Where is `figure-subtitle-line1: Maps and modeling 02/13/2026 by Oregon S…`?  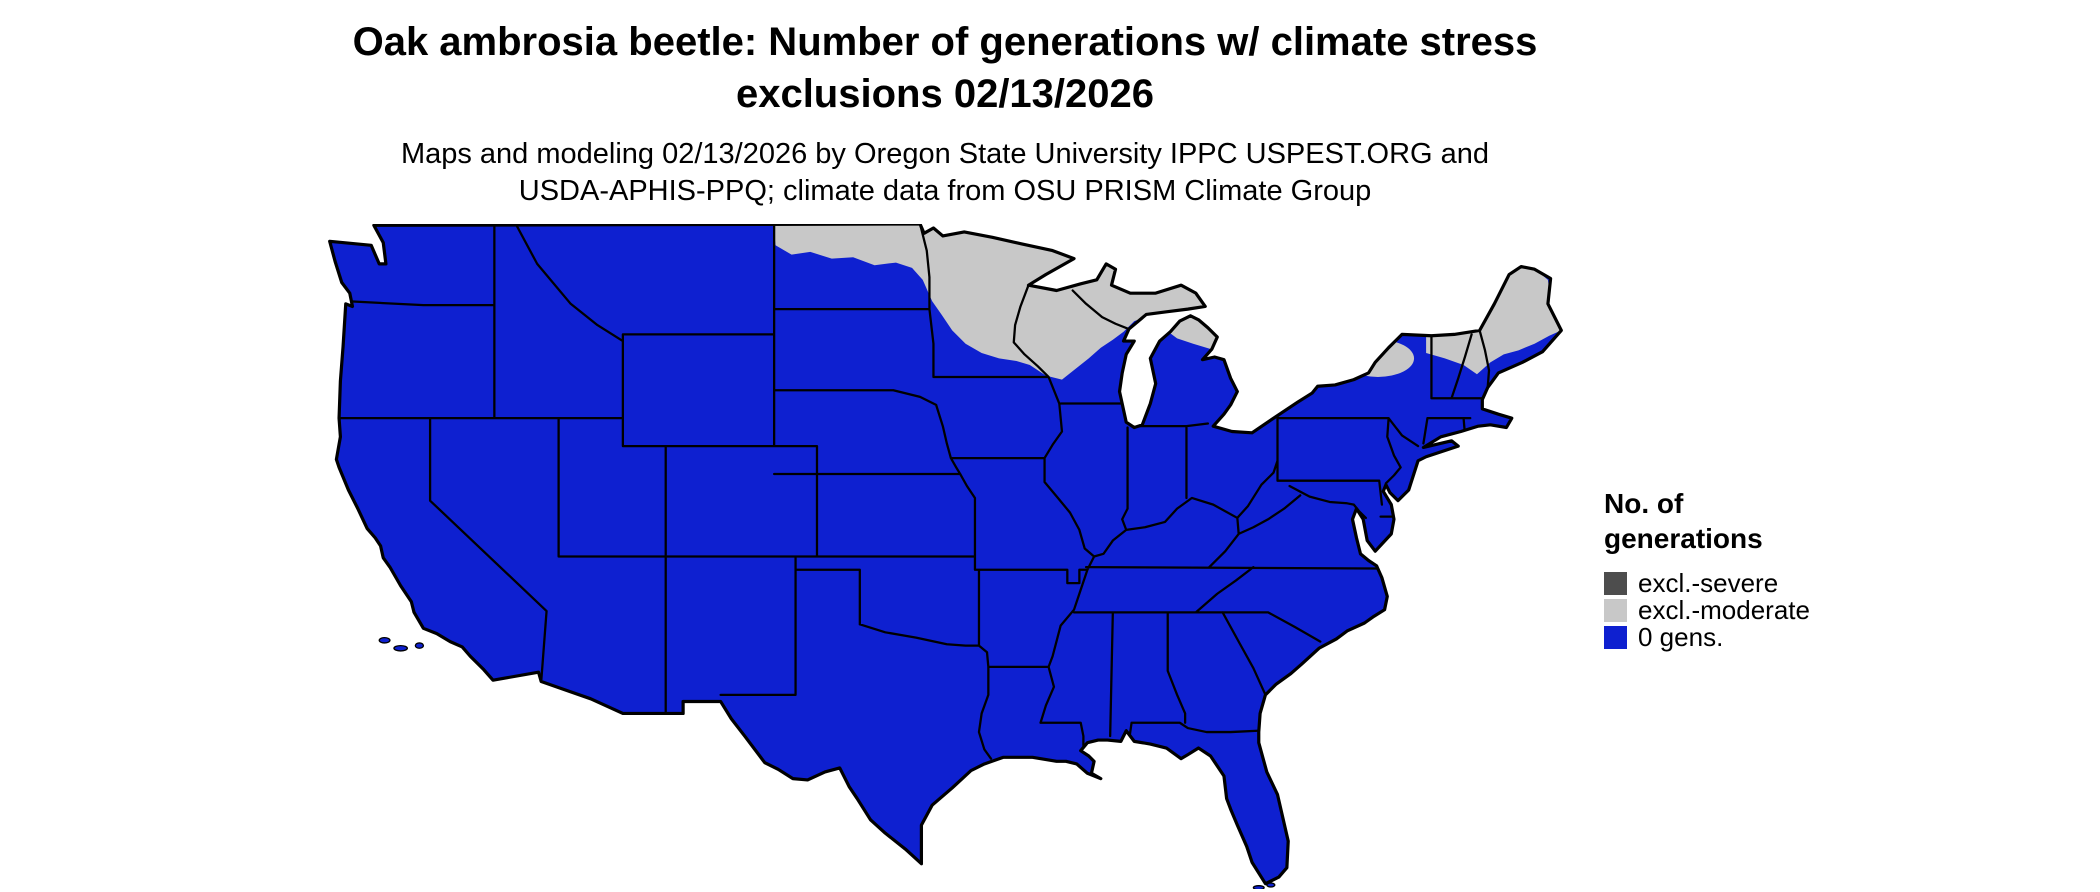
figure-subtitle-line1: Maps and modeling 02/13/2026 by Oregon S… is located at coordinates (945, 154).